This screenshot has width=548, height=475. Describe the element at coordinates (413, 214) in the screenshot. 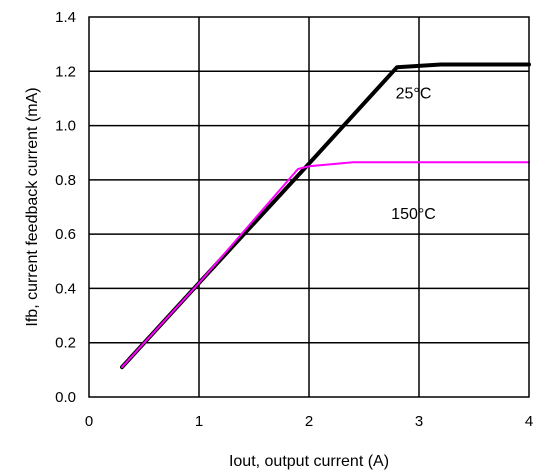

I see `series-annotation: 150°C` at that location.